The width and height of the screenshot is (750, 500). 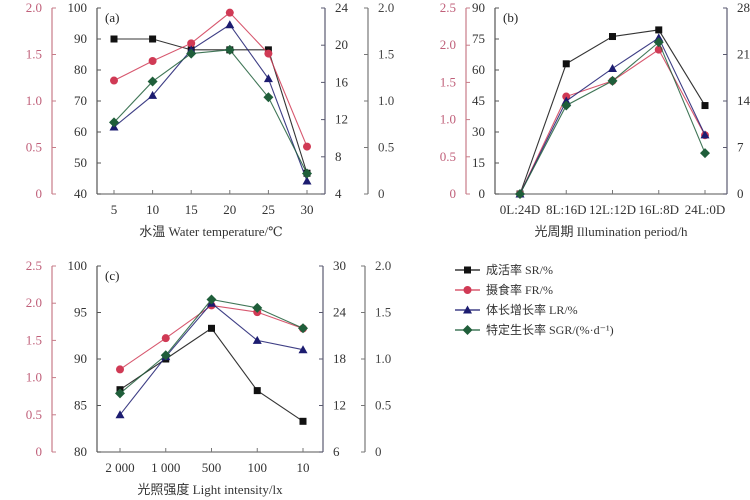 I want to click on panel-label: (a), so click(x=112, y=17).